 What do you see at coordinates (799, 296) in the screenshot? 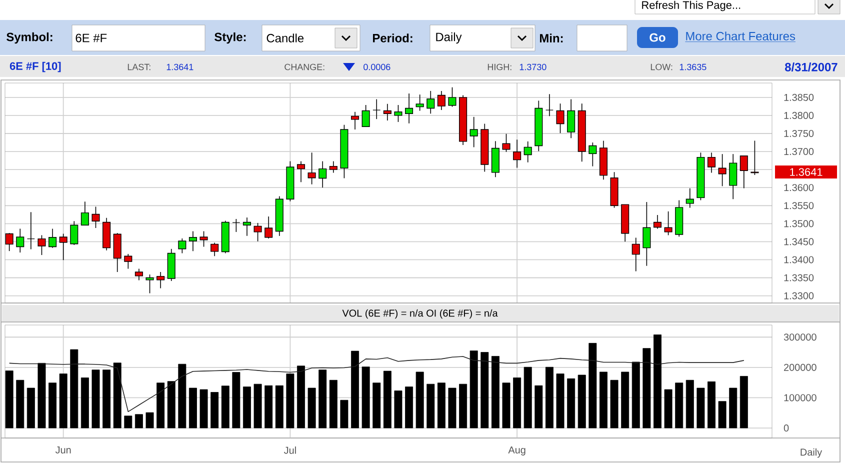
I see `y-tick-label: 1.3300` at bounding box center [799, 296].